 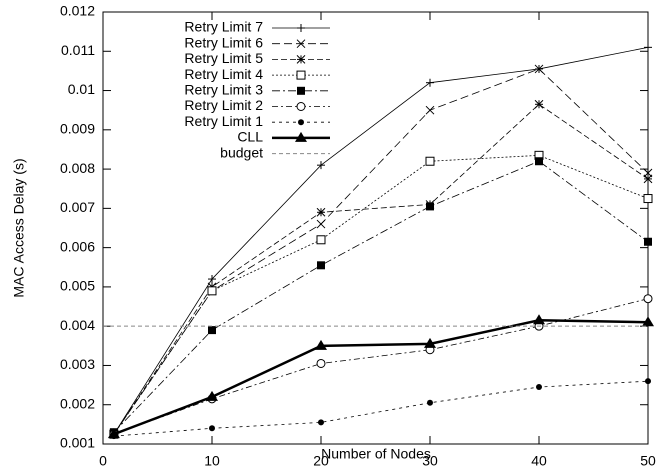 I want to click on legend-label: Retry Limit 4, so click(x=223, y=74).